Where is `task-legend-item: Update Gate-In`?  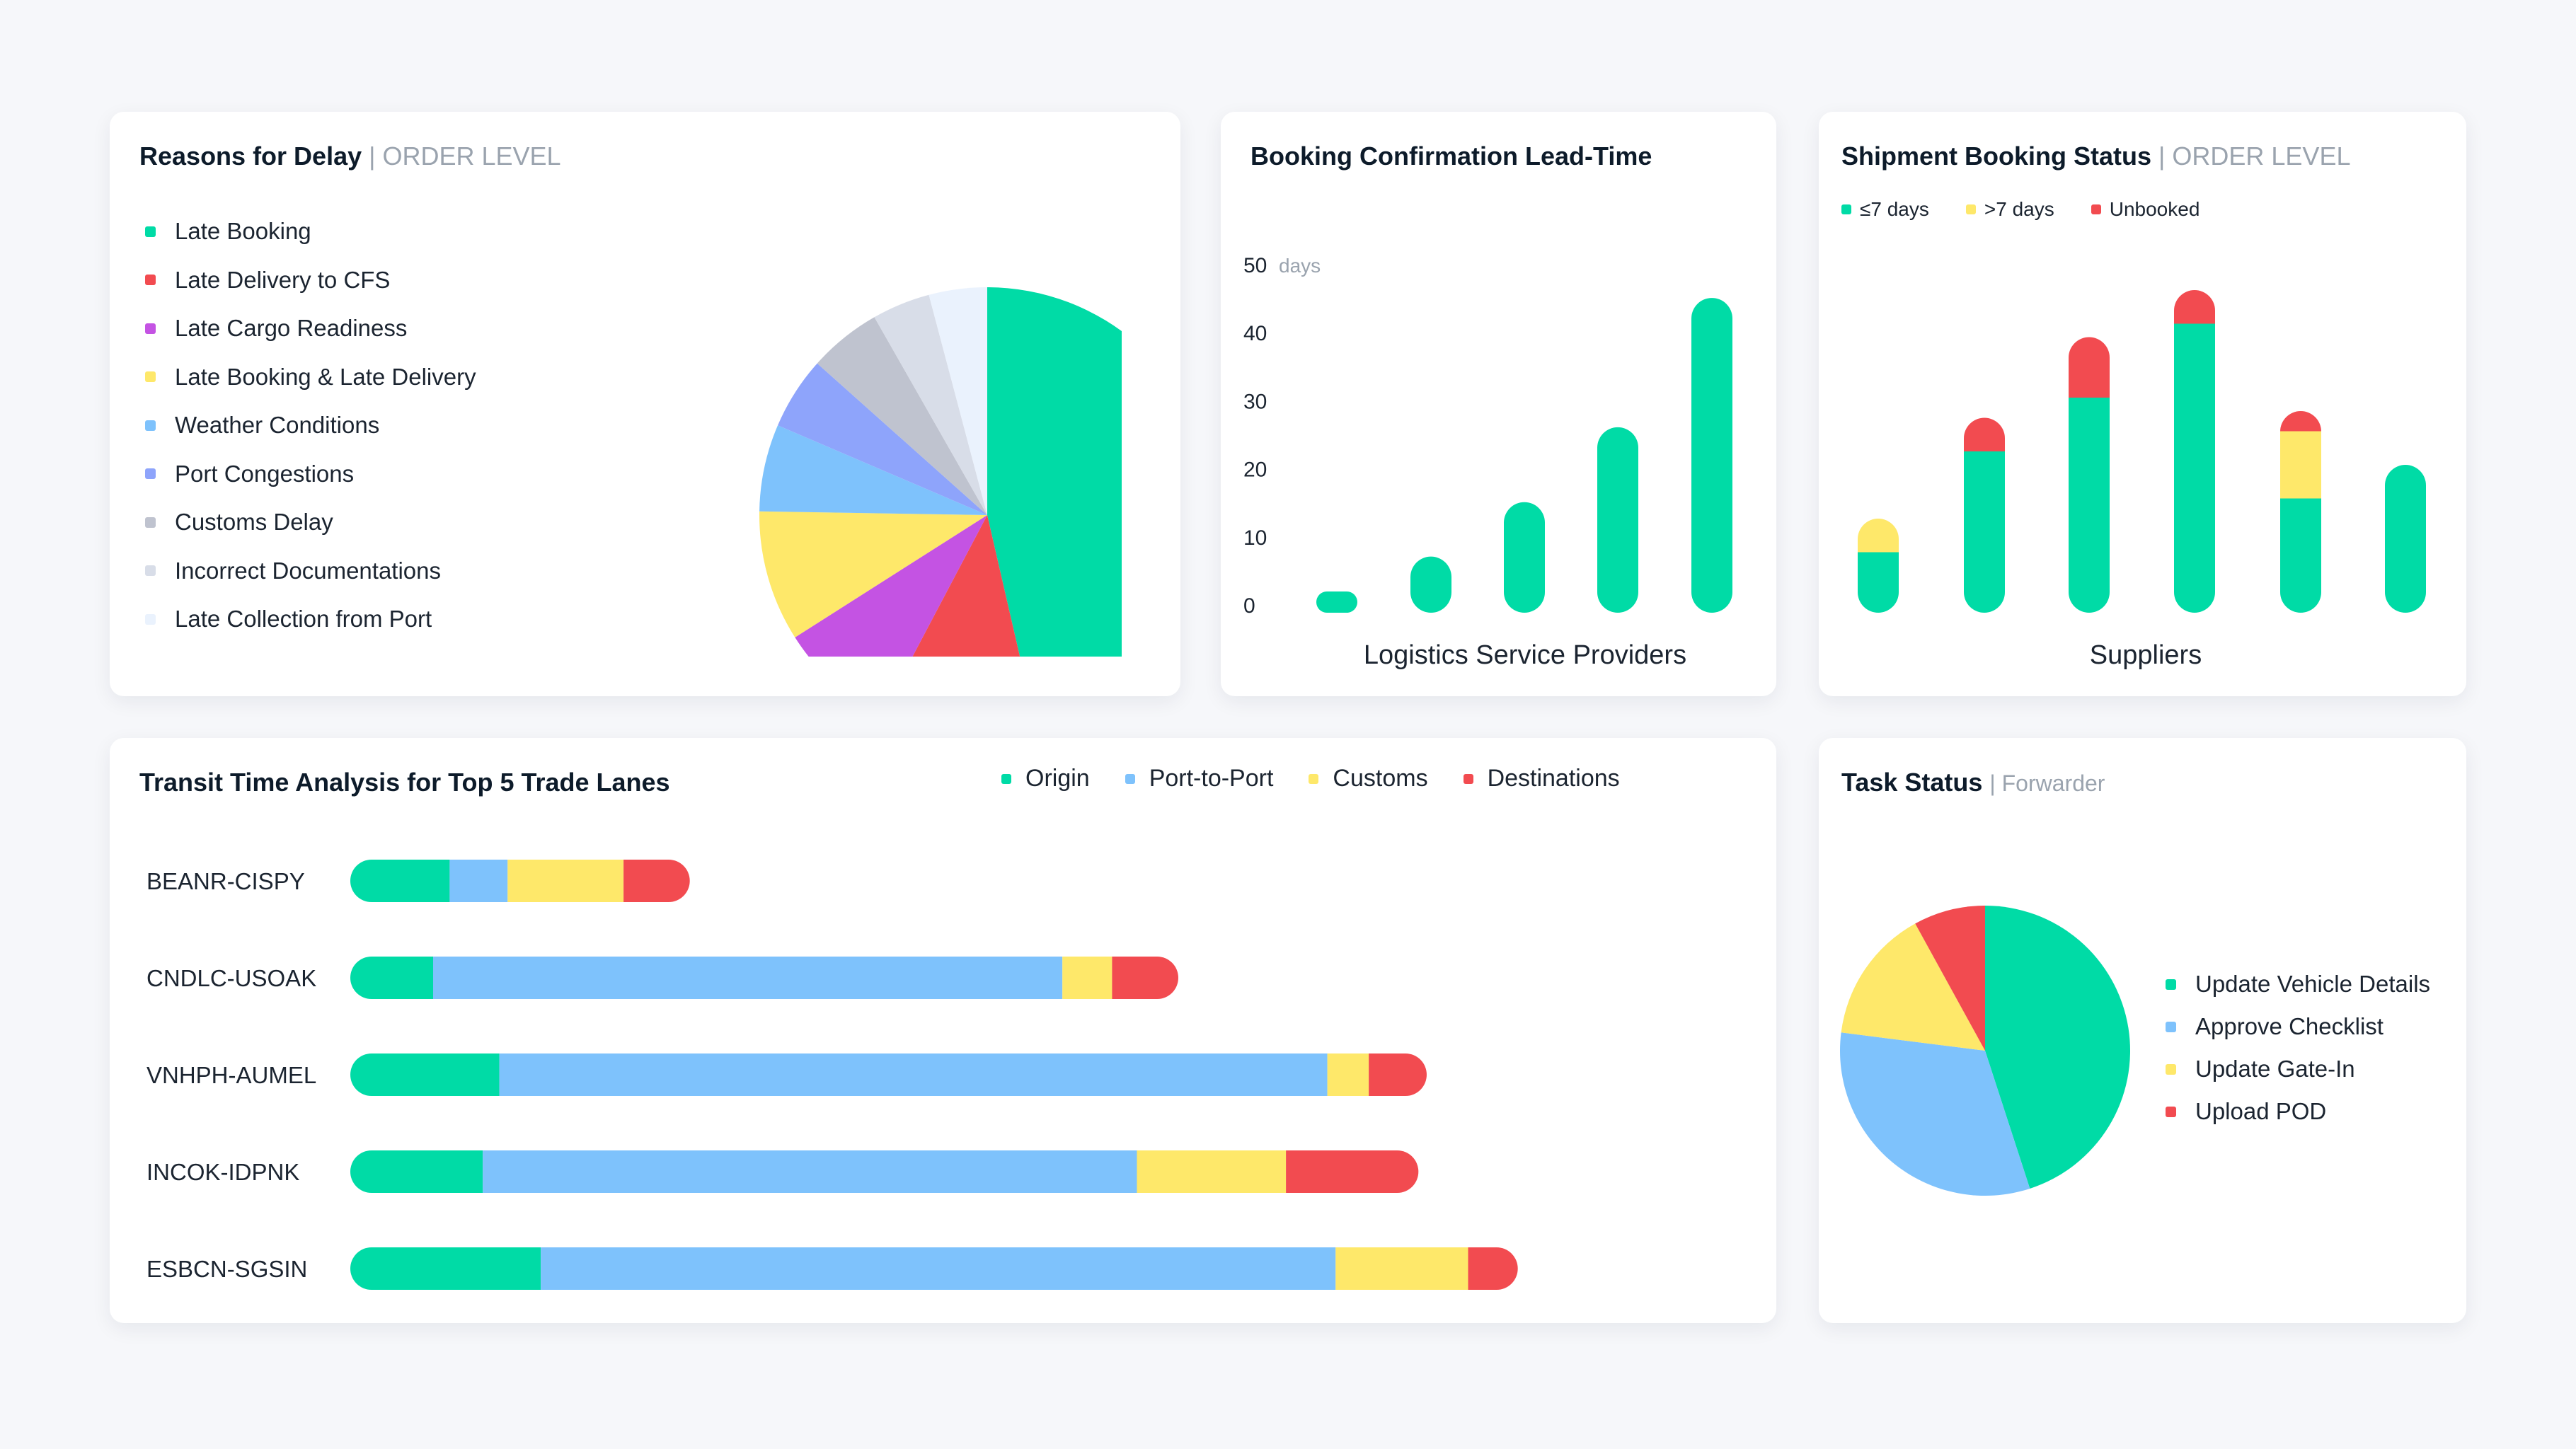
task-legend-item: Update Gate-In is located at coordinates (2298, 1069).